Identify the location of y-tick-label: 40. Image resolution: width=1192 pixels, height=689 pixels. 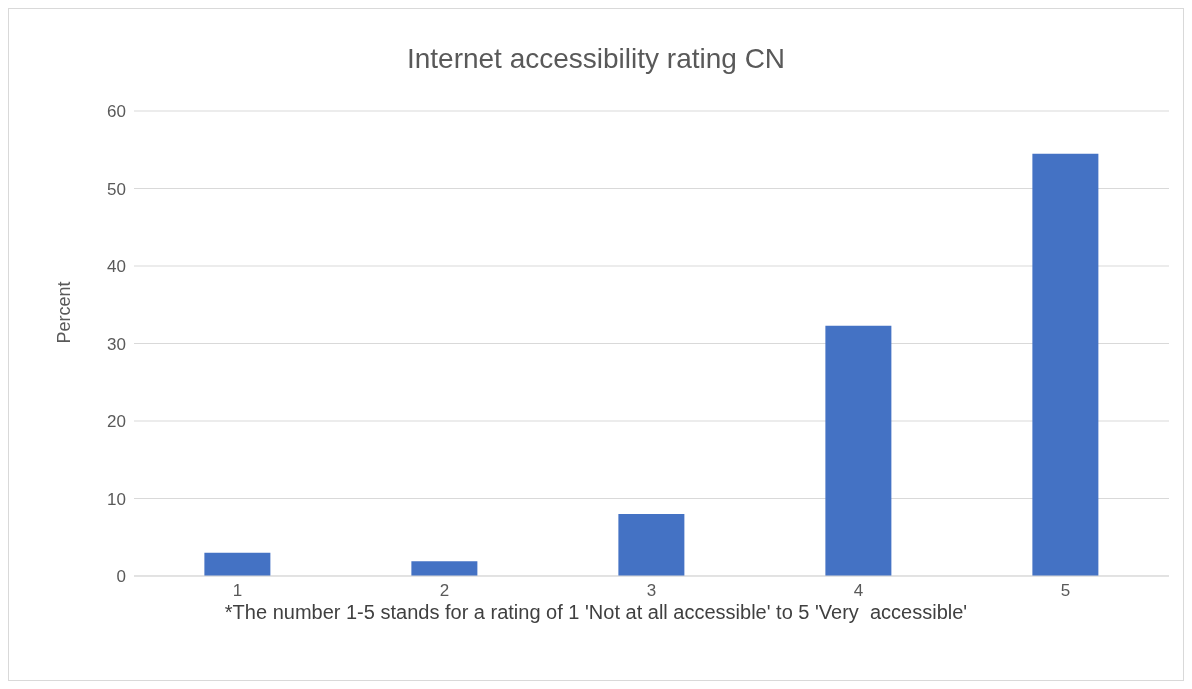
(116, 267).